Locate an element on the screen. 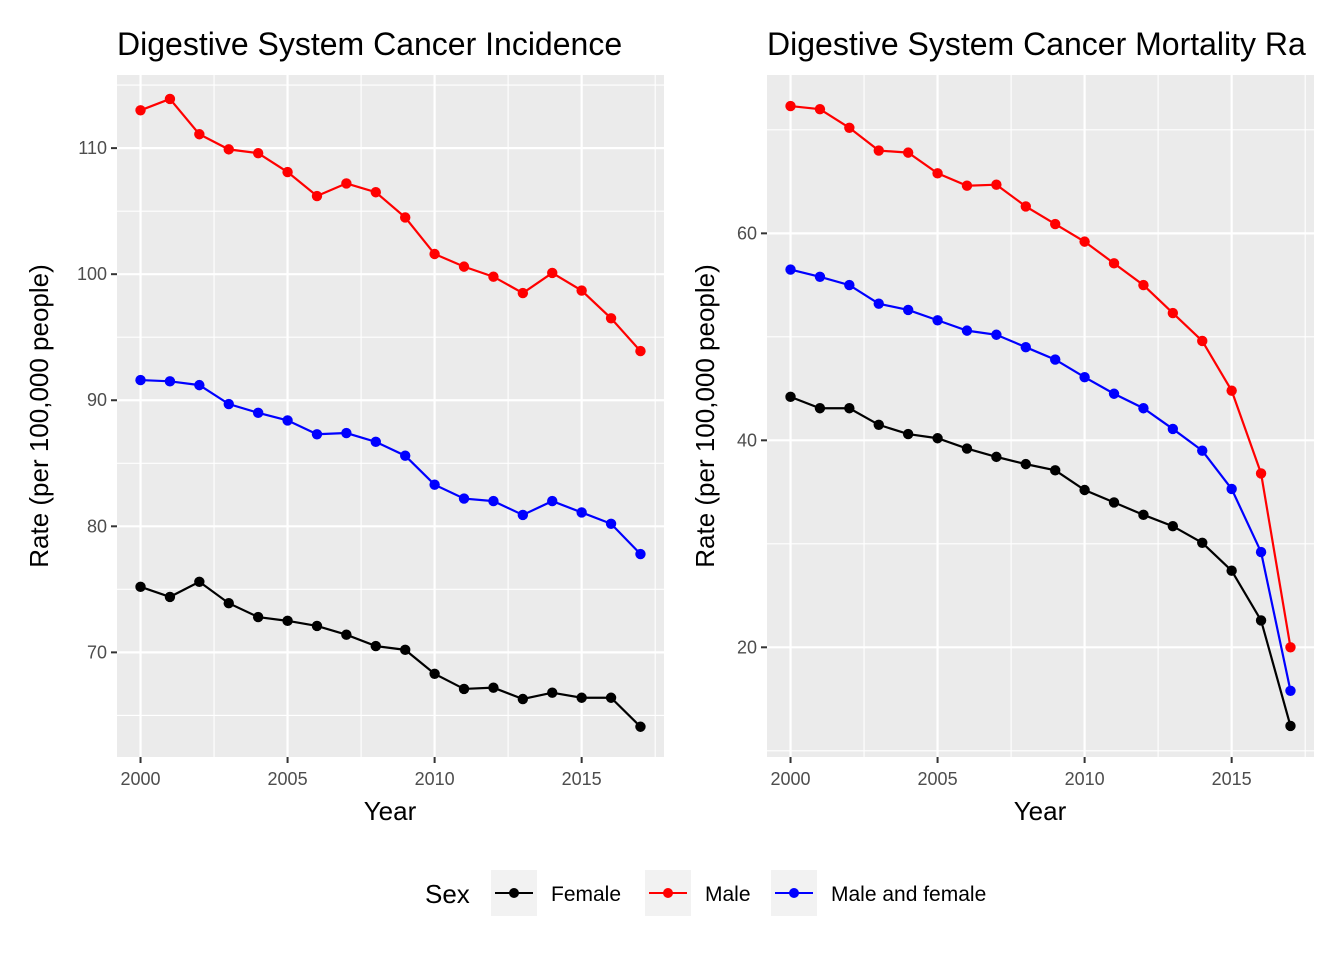 Image resolution: width=1344 pixels, height=960 pixels. incidence-y-tick-label: 90 is located at coordinates (97, 400).